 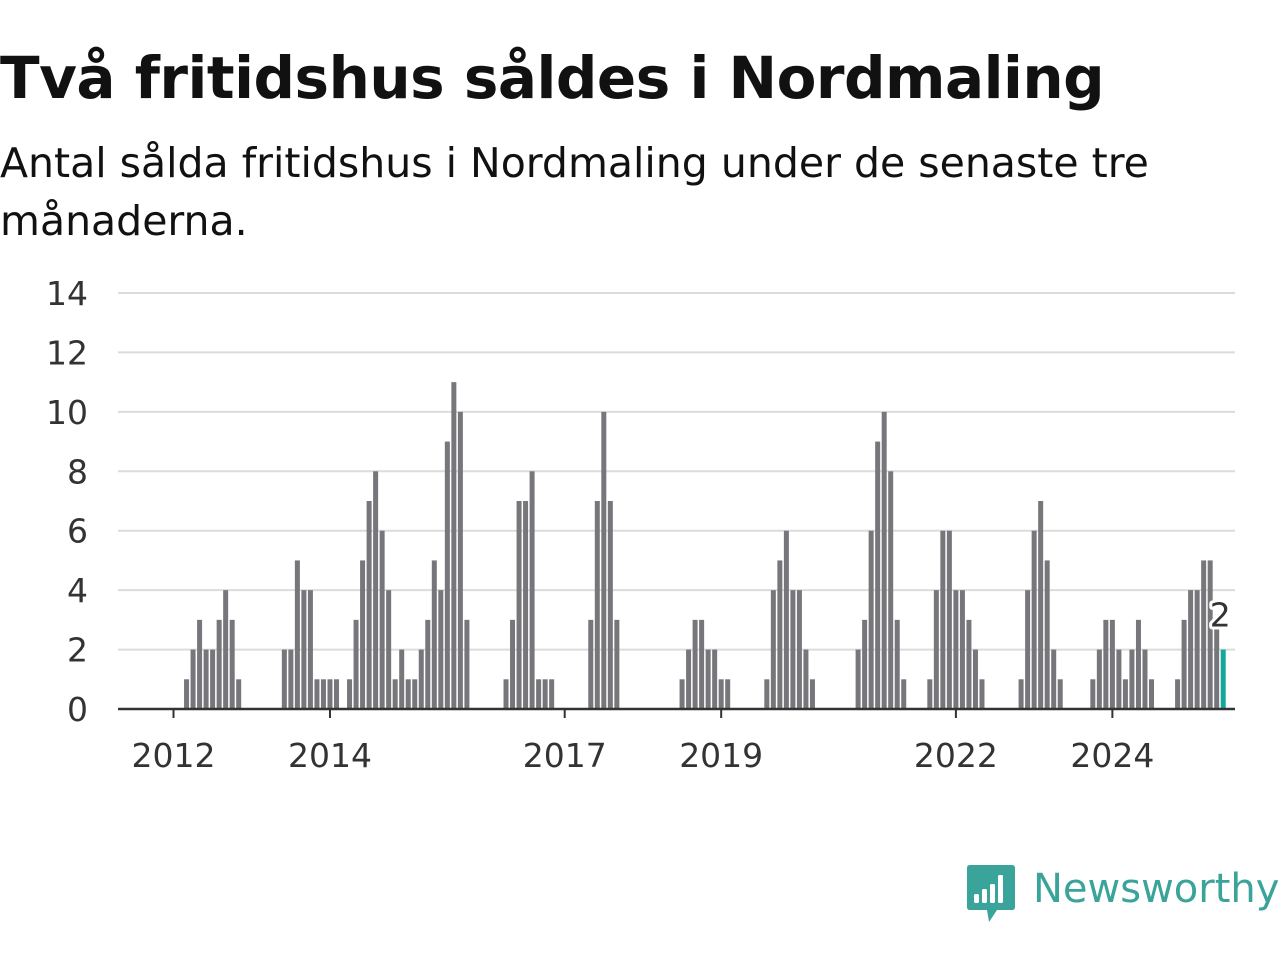 I want to click on y-tick-label: 2, so click(x=77, y=650).